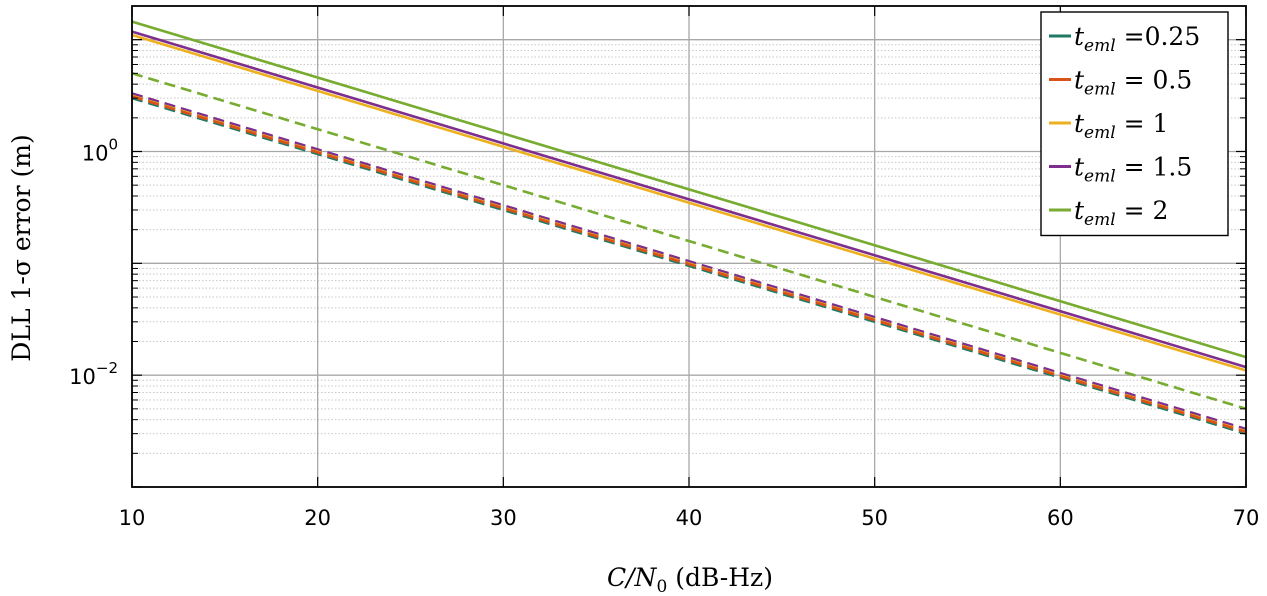  Describe the element at coordinates (503, 518) in the screenshot. I see `x-tick-label: 30` at that location.